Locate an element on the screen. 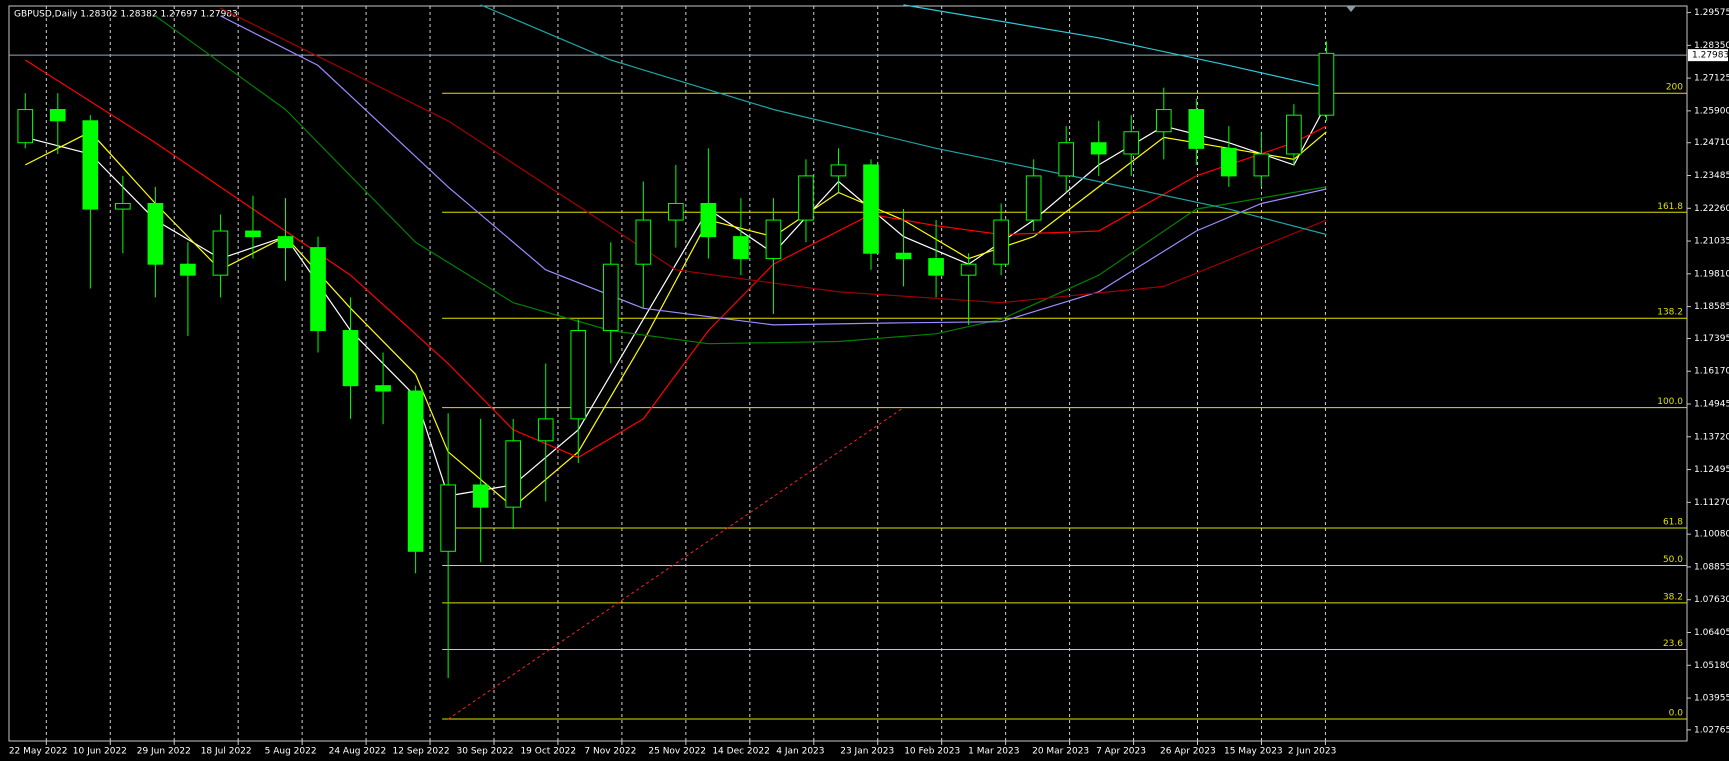  fibo-label: 23.6 is located at coordinates (1673, 644).